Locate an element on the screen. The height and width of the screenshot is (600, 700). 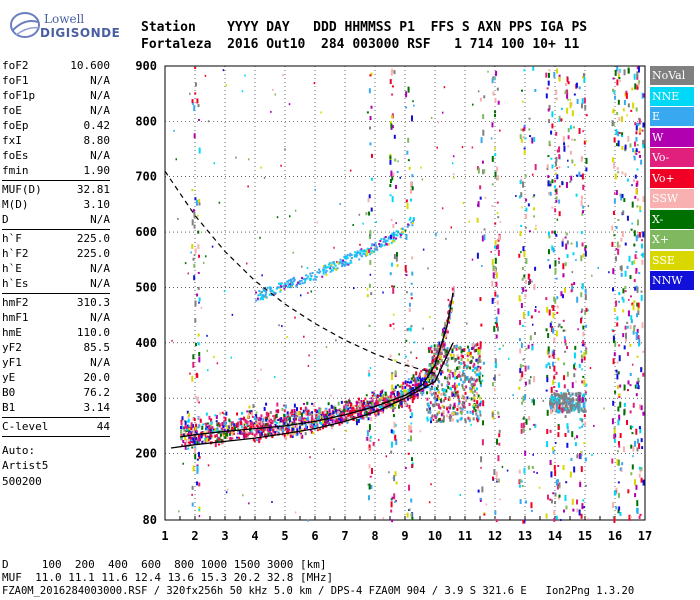
parameter-value: 310.3 is located at coordinates (93, 302).